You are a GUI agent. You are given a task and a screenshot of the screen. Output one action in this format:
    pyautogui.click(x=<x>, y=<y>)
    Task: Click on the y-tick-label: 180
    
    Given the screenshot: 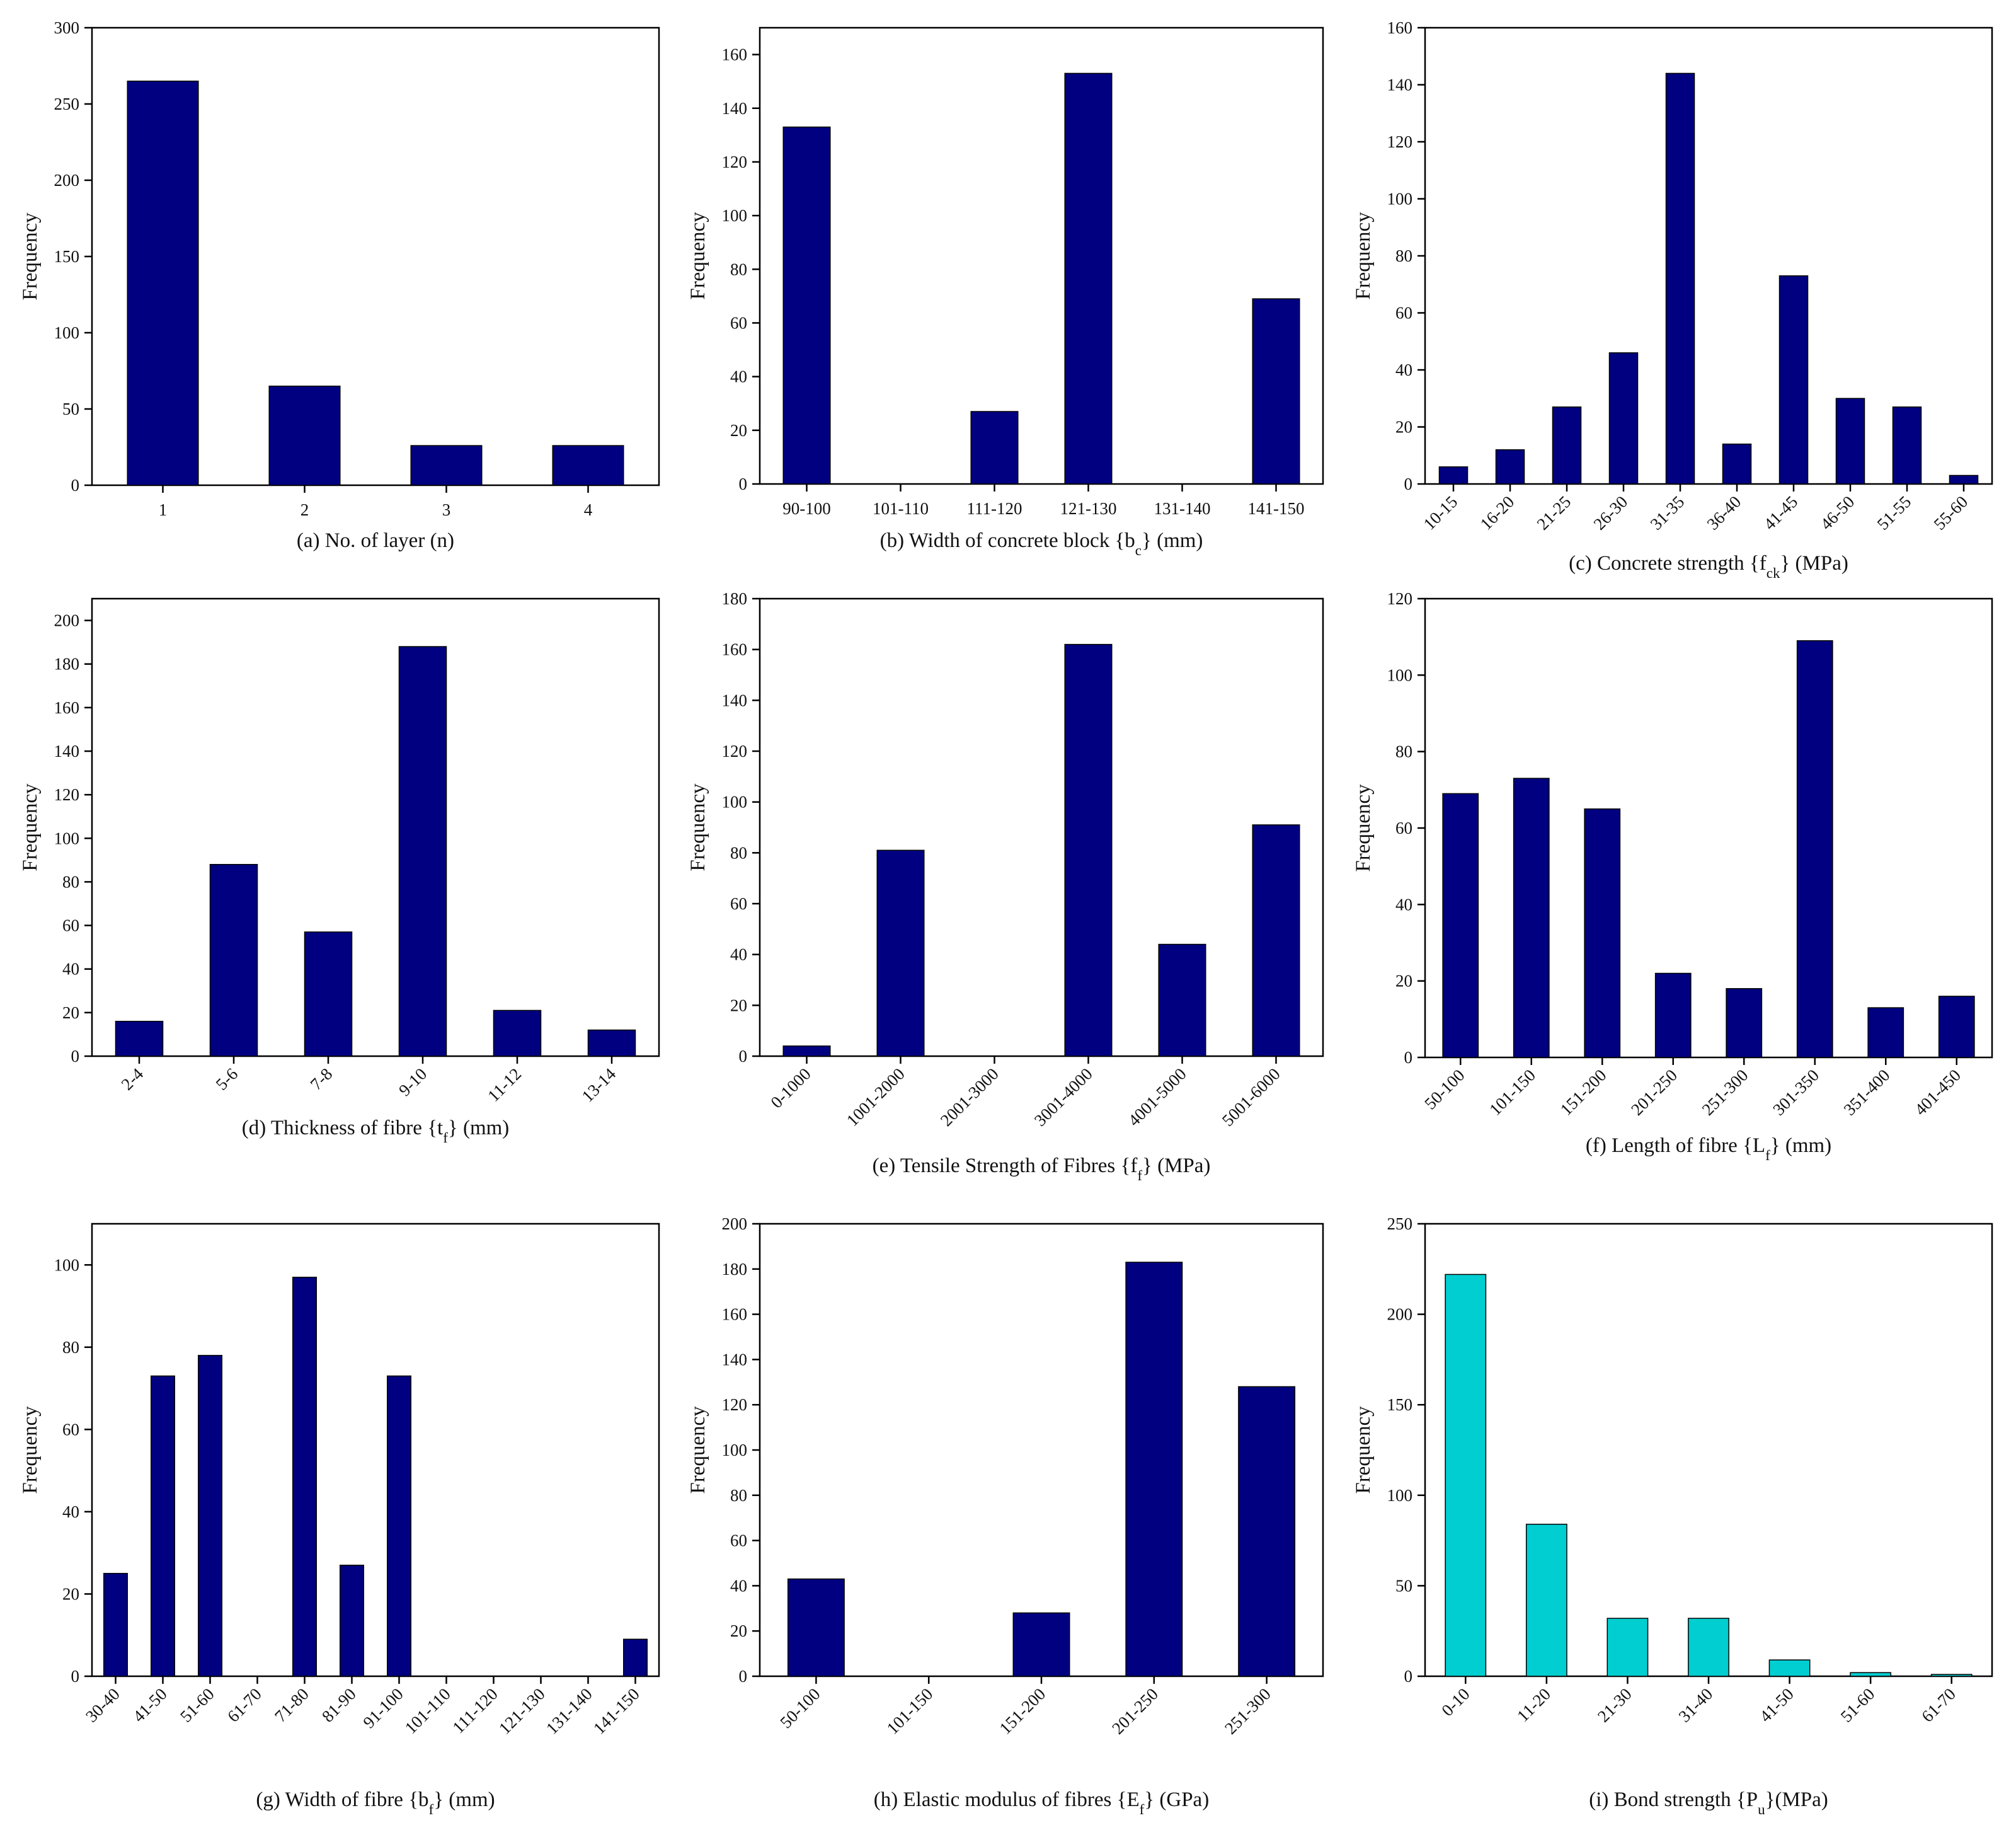 What is the action you would take?
    pyautogui.click(x=67, y=664)
    